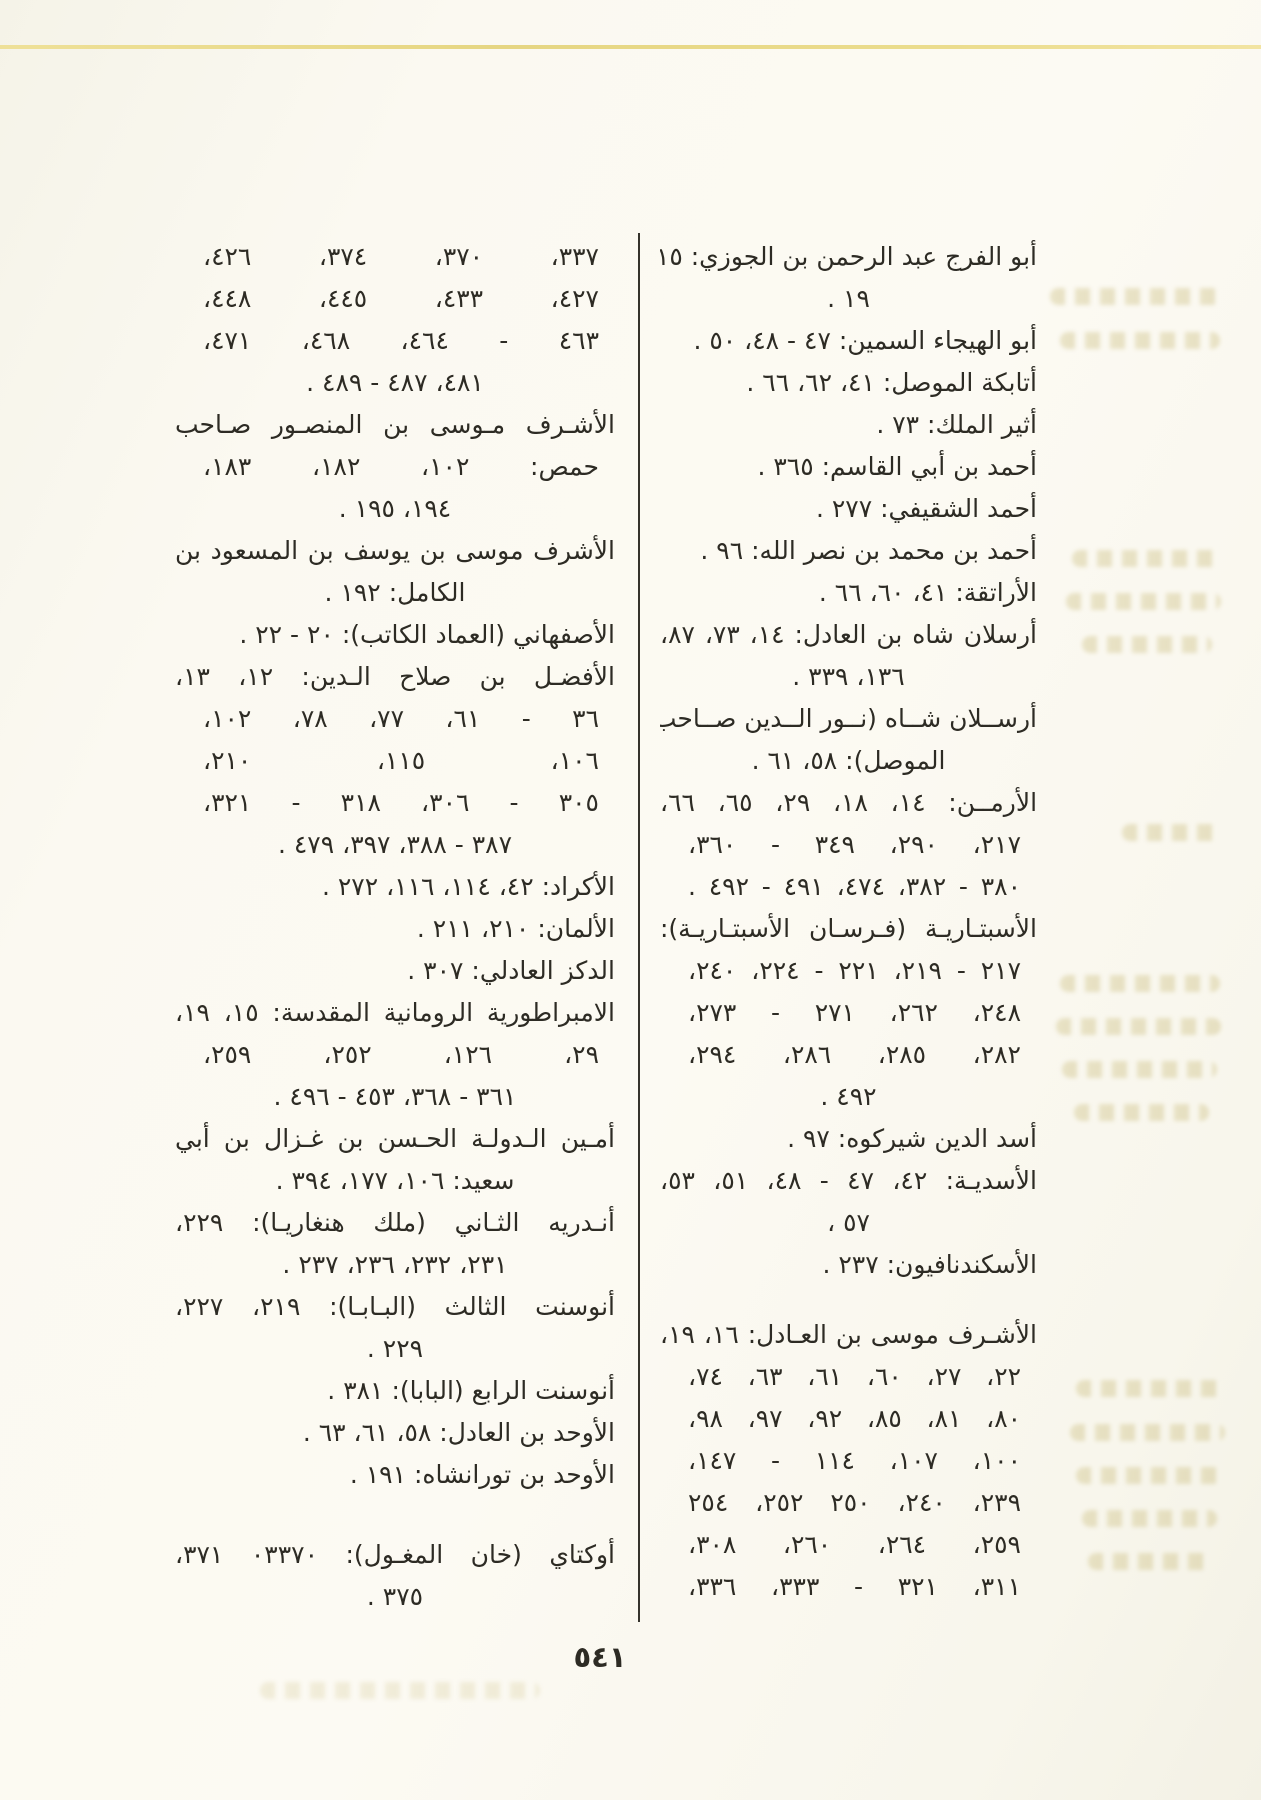  What do you see at coordinates (855, 844) in the screenshot?
I see `index-text-line: ٢١٧، ٢٩٠، ٣٤٩ - ٣٦٠،` at bounding box center [855, 844].